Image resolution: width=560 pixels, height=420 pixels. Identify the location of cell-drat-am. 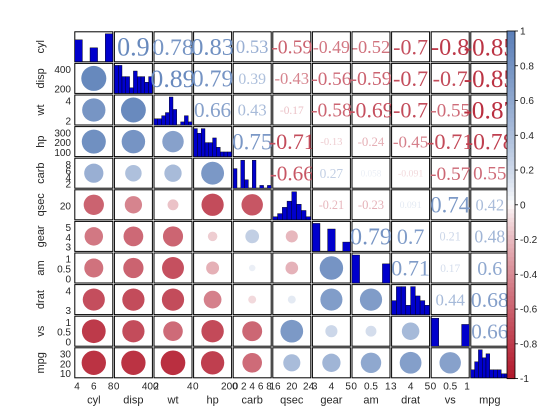
(371, 300).